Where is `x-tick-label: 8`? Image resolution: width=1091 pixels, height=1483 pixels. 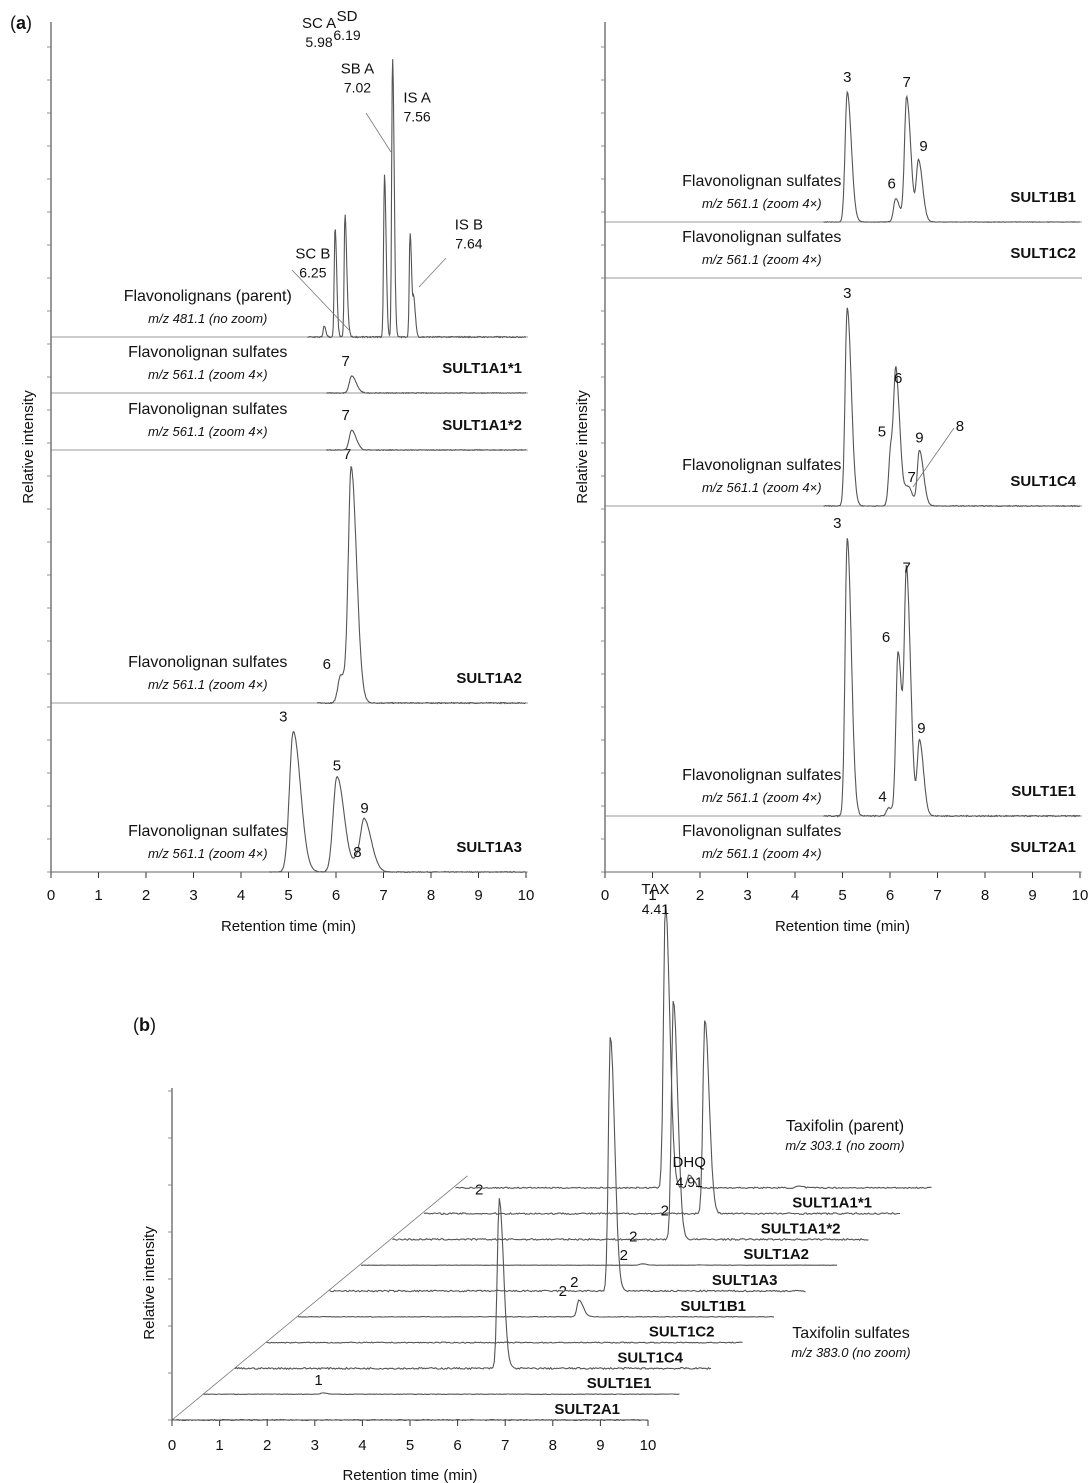
x-tick-label: 8 is located at coordinates (553, 1445).